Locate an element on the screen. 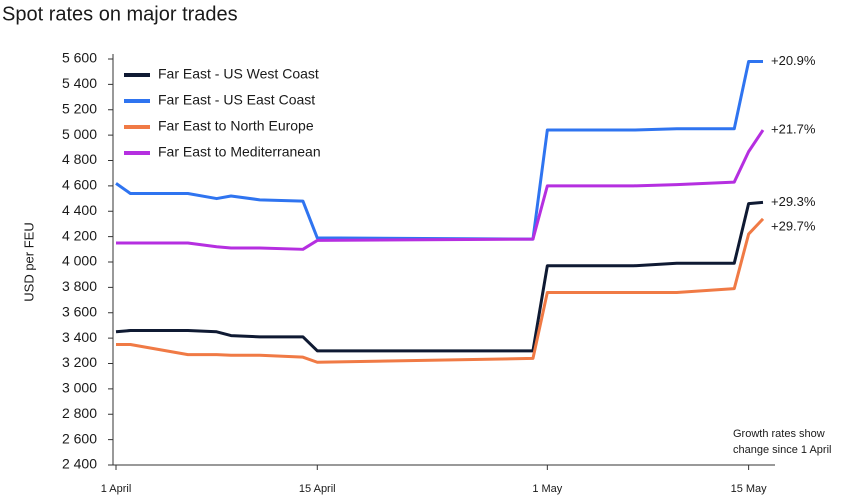  end-label: +20.9% is located at coordinates (793, 60).